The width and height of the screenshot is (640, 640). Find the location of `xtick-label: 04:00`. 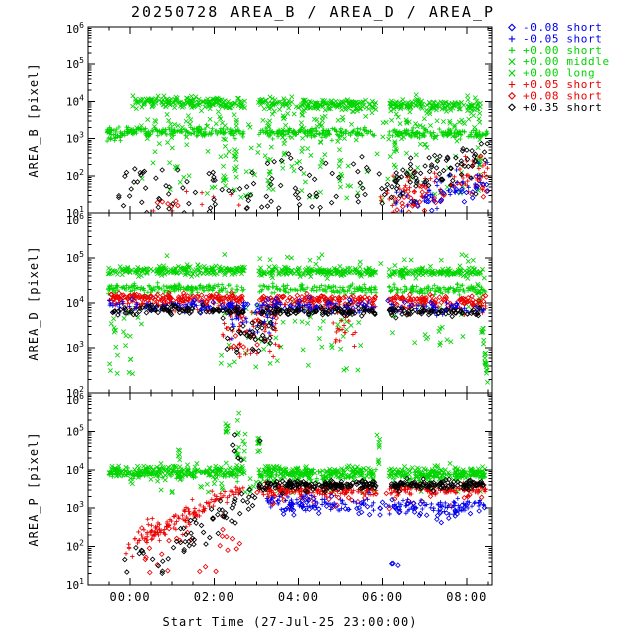

xtick-label: 04:00 is located at coordinates (298, 597).